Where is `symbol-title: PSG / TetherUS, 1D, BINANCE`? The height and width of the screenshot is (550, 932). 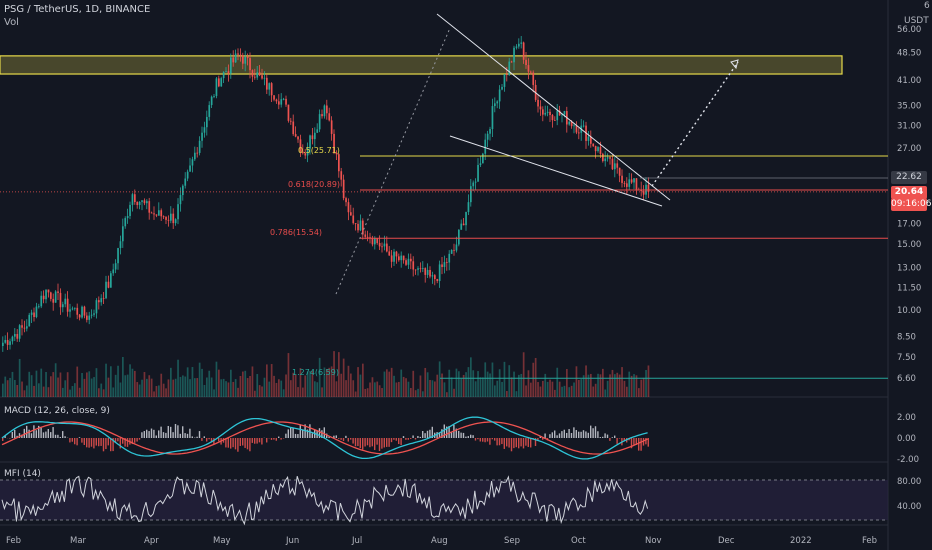 symbol-title: PSG / TetherUS, 1D, BINANCE is located at coordinates (77, 9).